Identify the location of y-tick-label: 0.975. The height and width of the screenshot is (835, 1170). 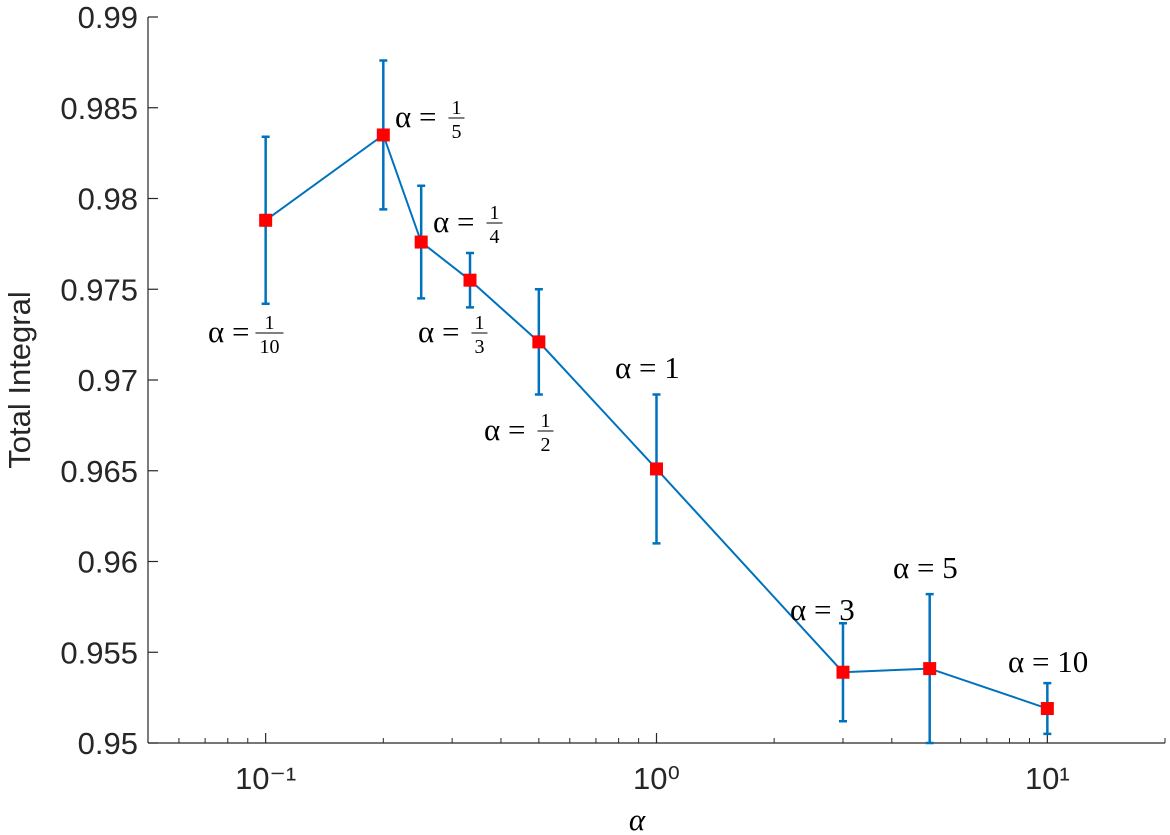
(99, 289).